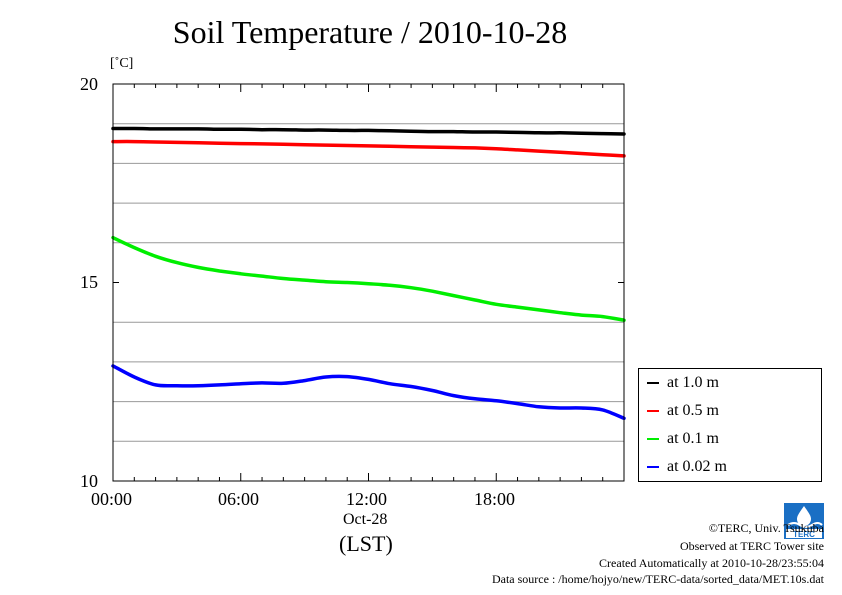  I want to click on series-line-at-1-0-m, so click(368, 131).